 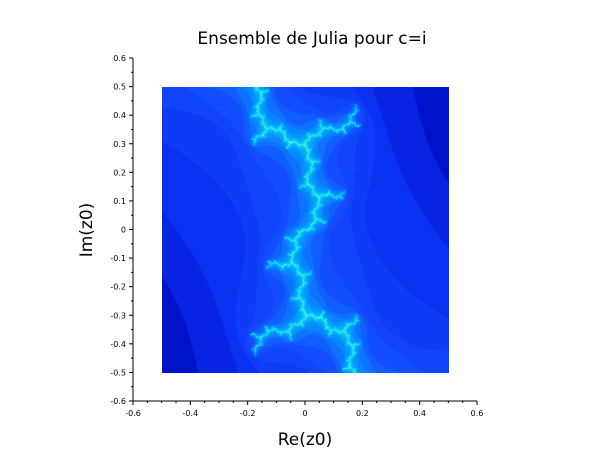 I want to click on x-tick-label: 0.6, so click(x=477, y=413).